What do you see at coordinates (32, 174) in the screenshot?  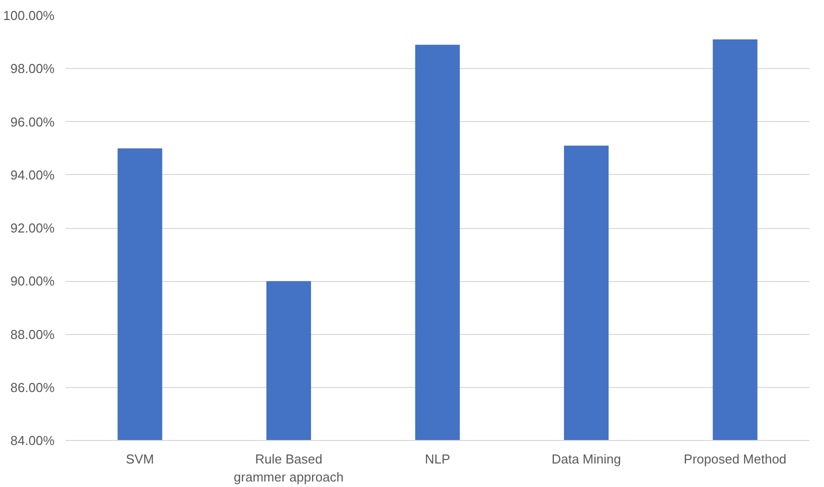 I see `y-tick-label: 94.00%` at bounding box center [32, 174].